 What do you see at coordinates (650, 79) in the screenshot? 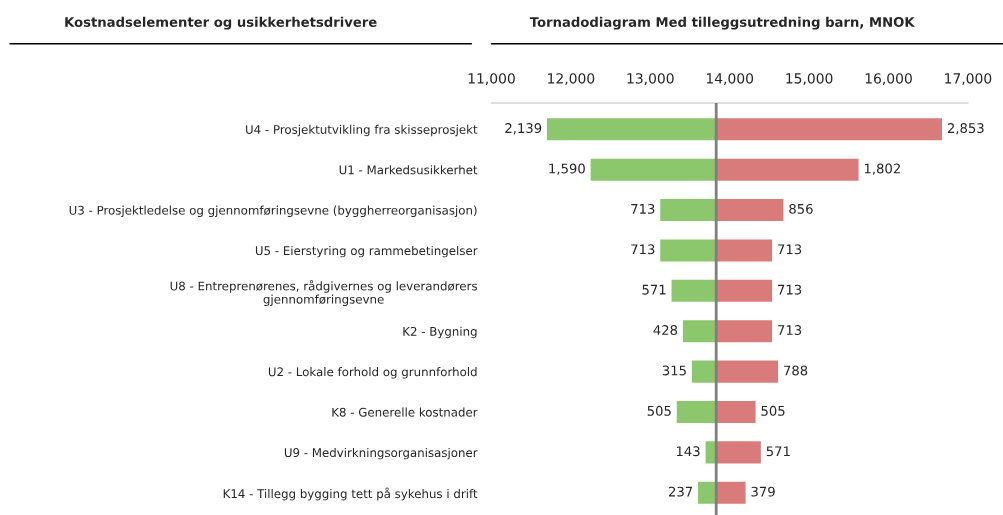
I see `x-tick-label: 13,000` at bounding box center [650, 79].